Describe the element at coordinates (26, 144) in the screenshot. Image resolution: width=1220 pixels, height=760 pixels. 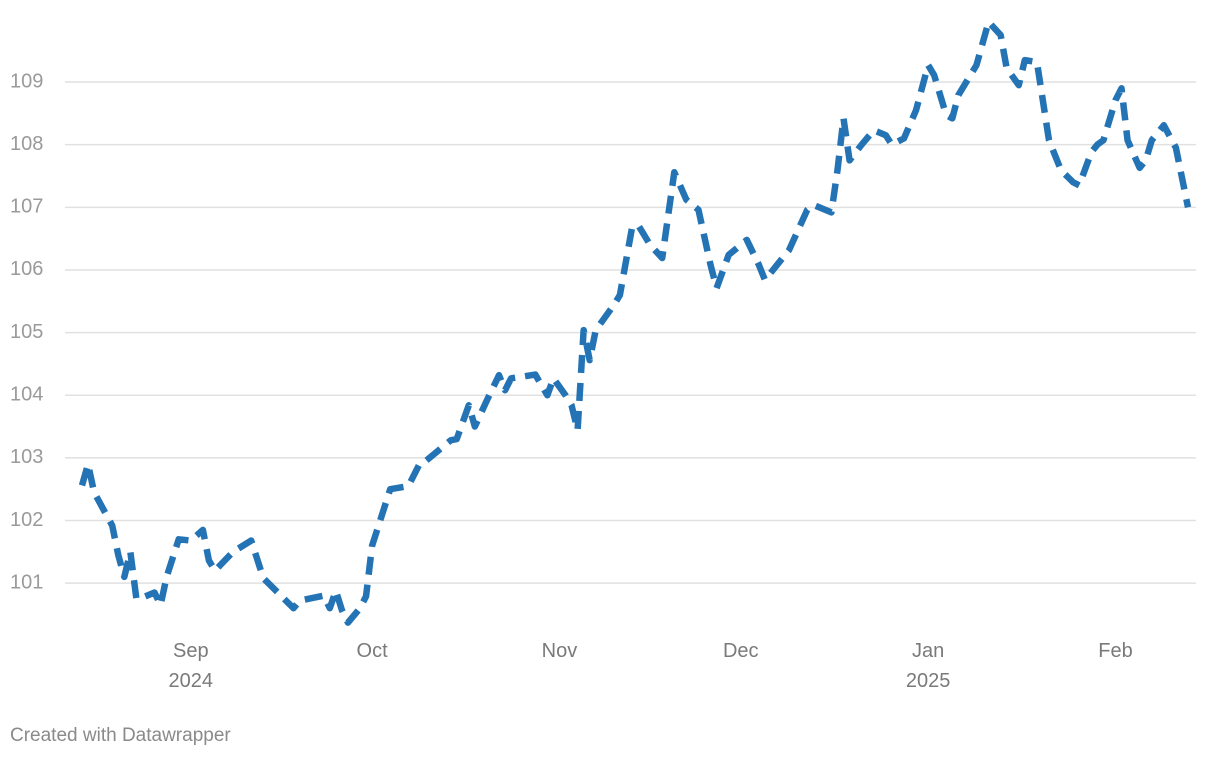
I see `y-tick-label: 108` at that location.